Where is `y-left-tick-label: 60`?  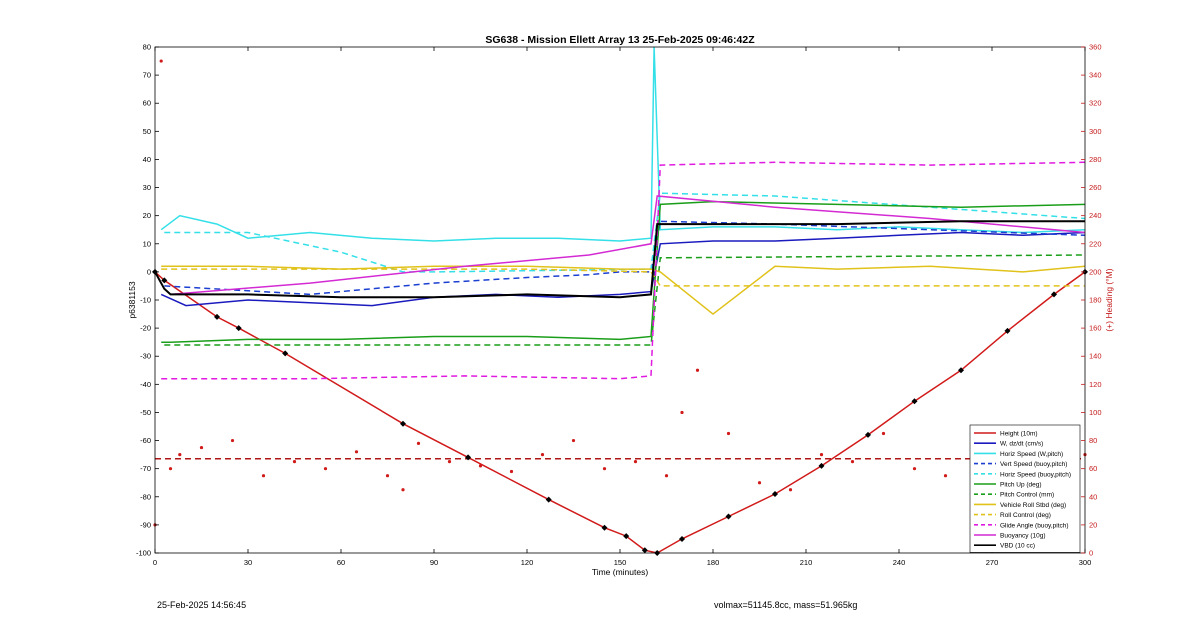 y-left-tick-label: 60 is located at coordinates (147, 103).